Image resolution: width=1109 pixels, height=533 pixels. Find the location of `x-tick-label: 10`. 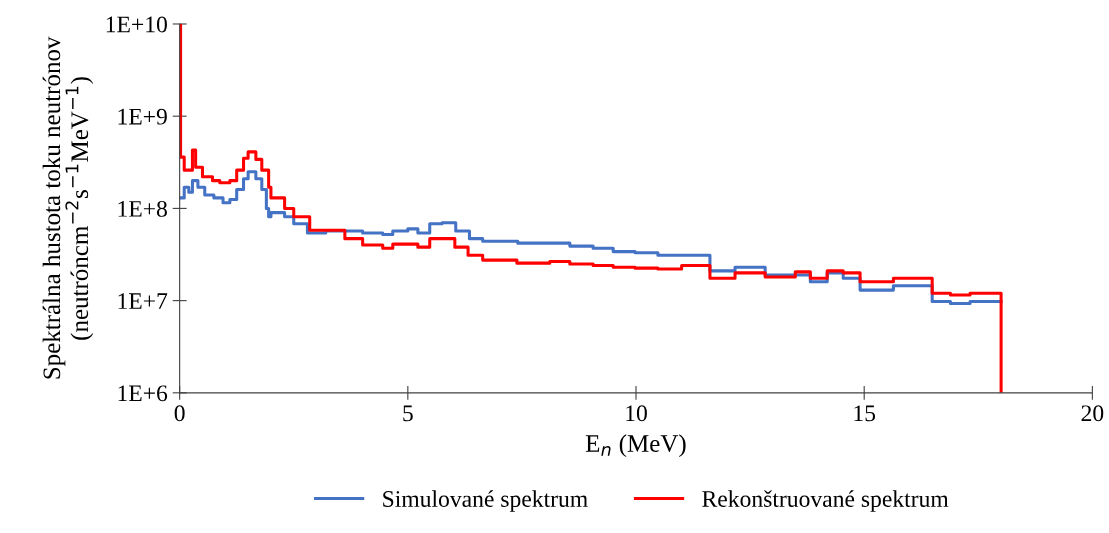

x-tick-label: 10 is located at coordinates (636, 413).